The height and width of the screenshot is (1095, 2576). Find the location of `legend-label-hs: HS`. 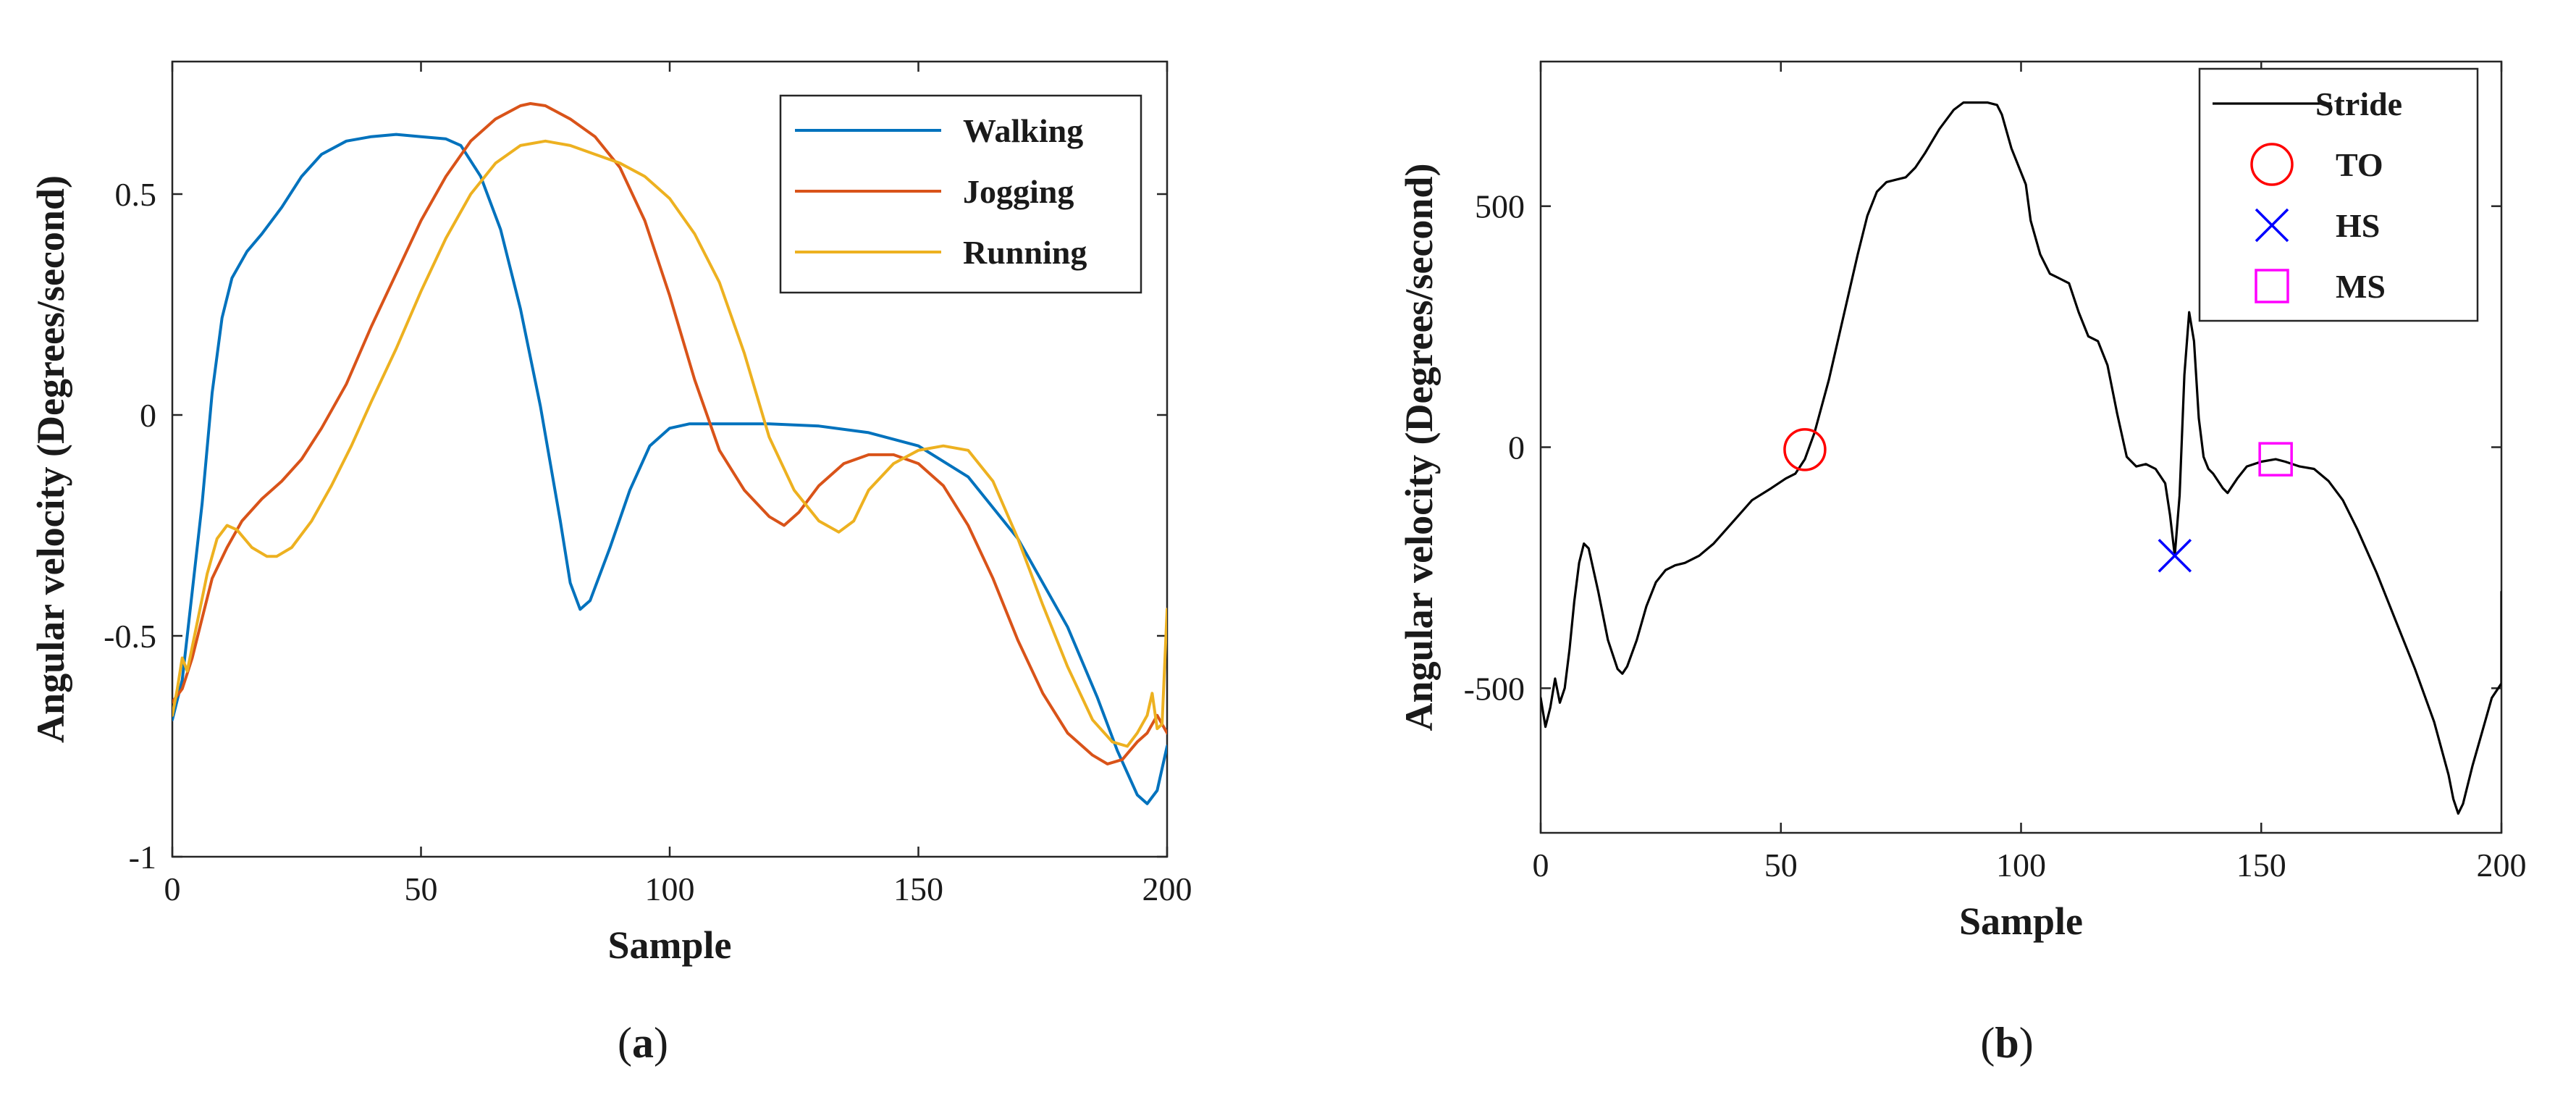

legend-label-hs: HS is located at coordinates (2358, 225).